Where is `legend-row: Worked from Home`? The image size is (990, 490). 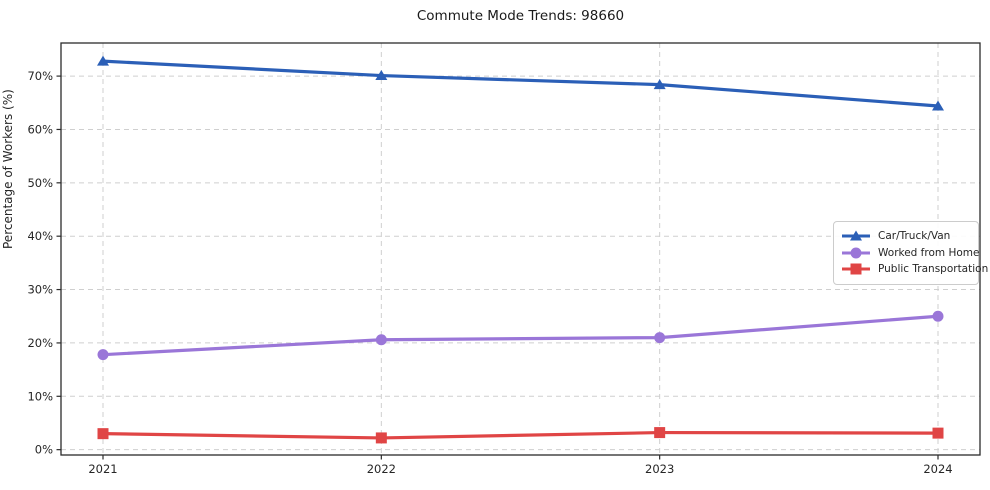 legend-row: Worked from Home is located at coordinates (910, 253).